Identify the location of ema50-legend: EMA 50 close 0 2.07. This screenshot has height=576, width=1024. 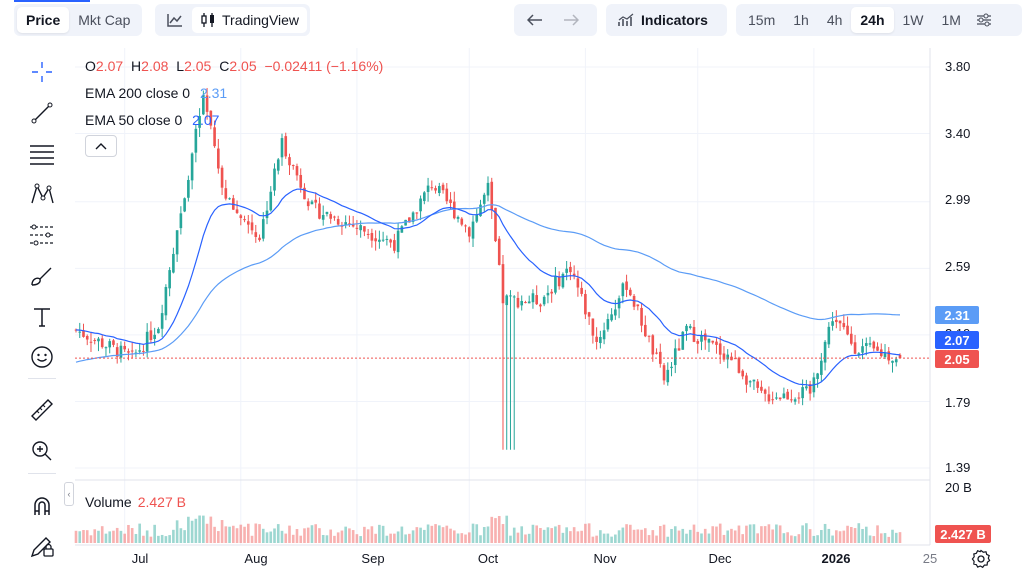
(152, 120).